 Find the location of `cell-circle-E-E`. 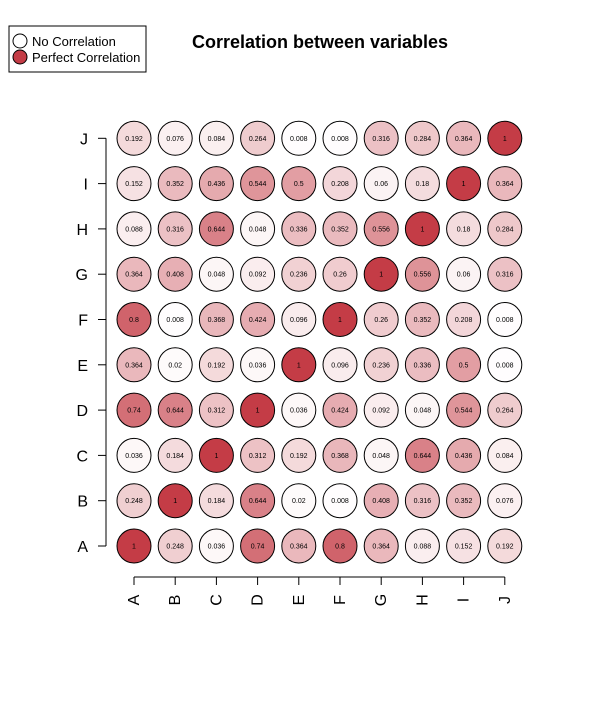

cell-circle-E-E is located at coordinates (299, 365).